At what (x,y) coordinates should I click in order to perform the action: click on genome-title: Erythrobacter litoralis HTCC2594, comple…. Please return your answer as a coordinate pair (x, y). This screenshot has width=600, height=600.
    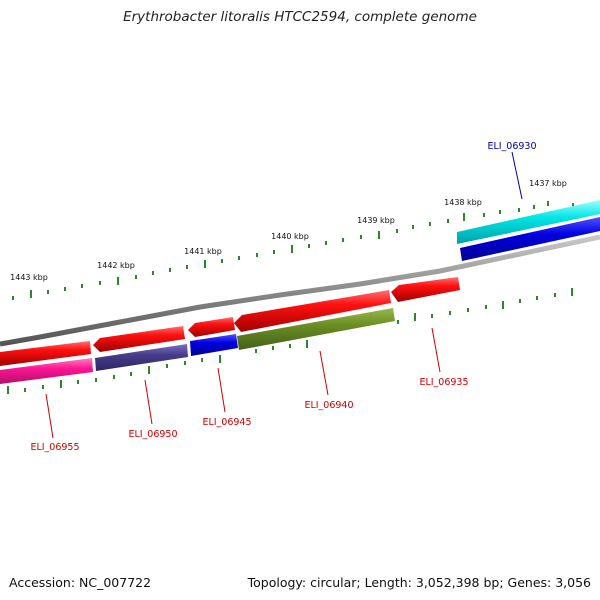
    Looking at the image, I should click on (300, 17).